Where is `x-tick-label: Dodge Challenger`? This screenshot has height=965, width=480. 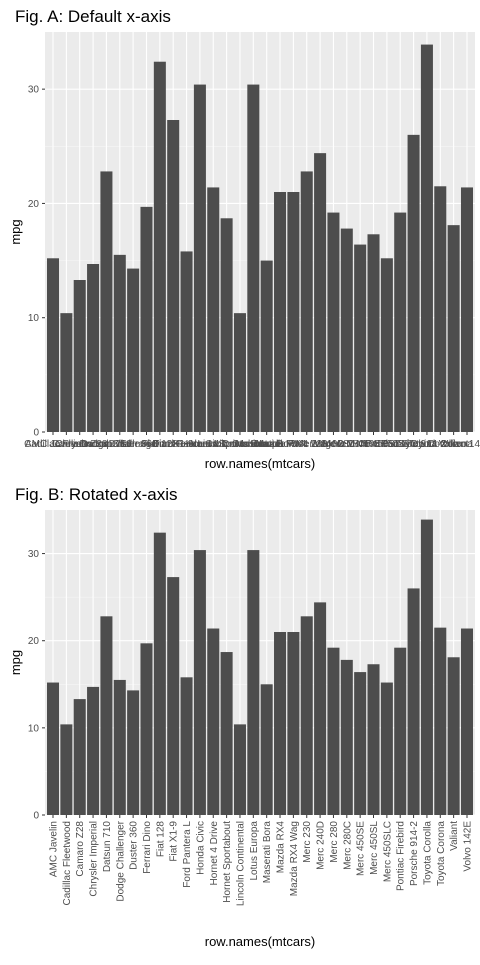 x-tick-label: Dodge Challenger is located at coordinates (119, 444).